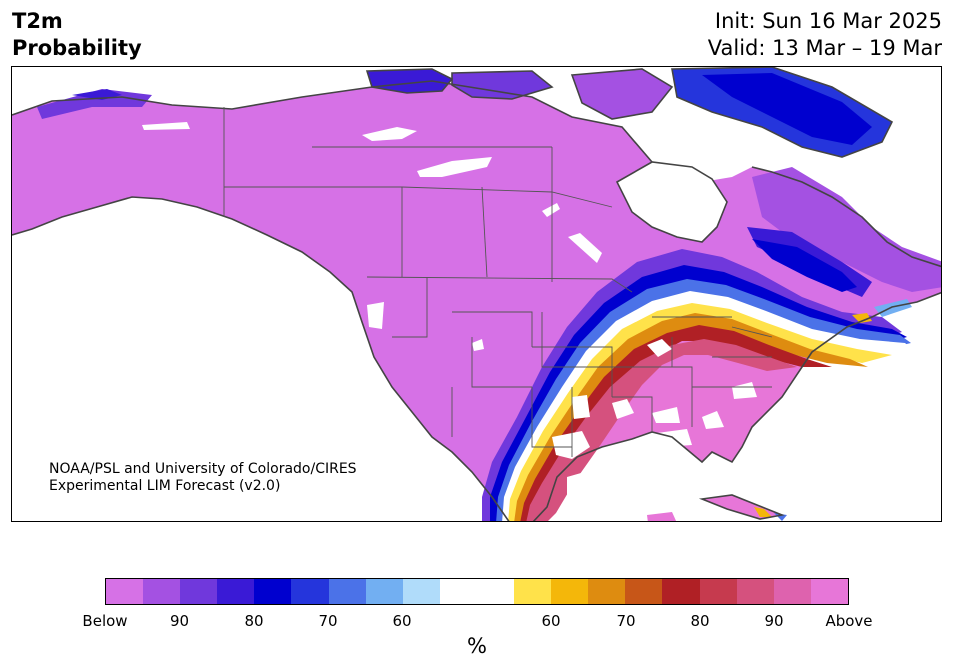 This screenshot has height=671, width=954. I want to click on colorbar-tick-label: Above, so click(849, 621).